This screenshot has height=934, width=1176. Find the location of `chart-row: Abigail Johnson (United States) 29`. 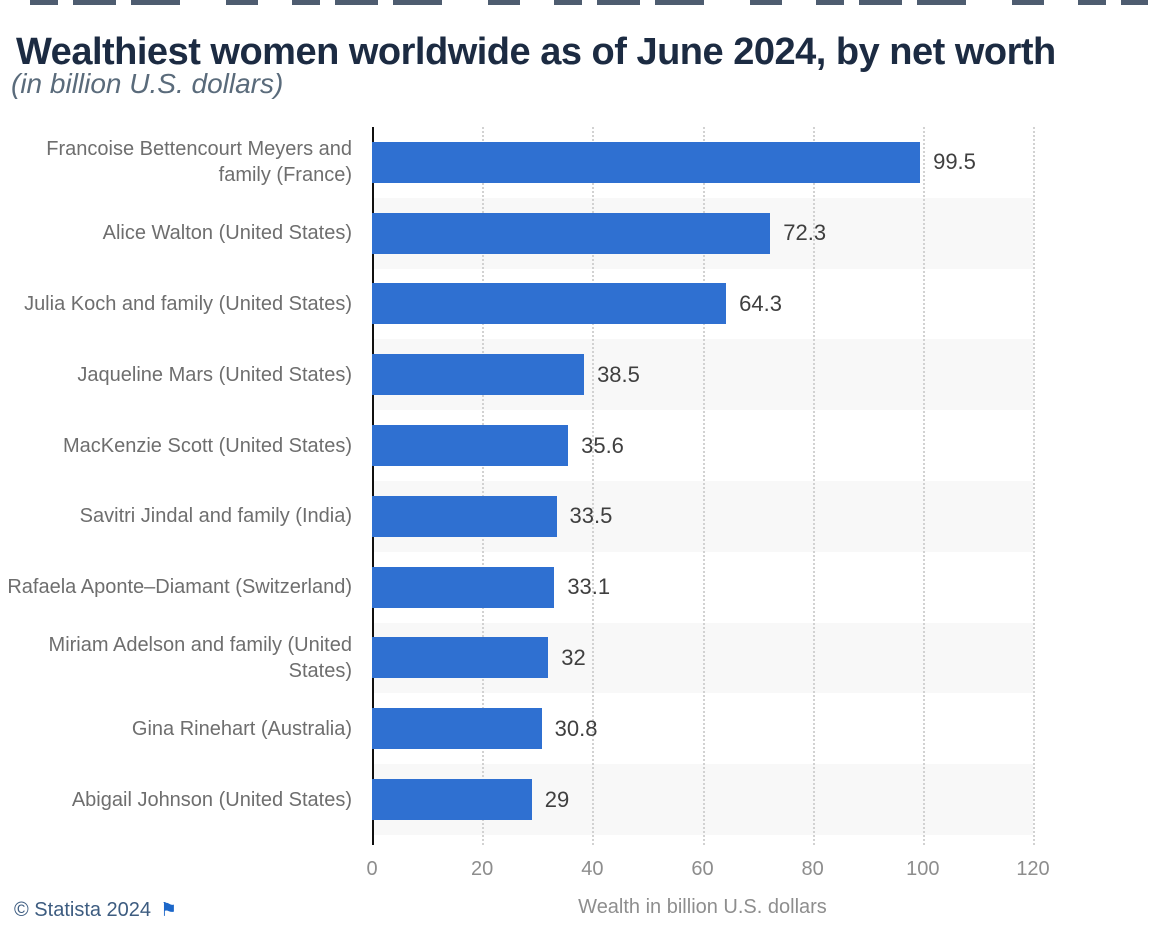

chart-row: Abigail Johnson (United States) 29 is located at coordinates (588, 799).